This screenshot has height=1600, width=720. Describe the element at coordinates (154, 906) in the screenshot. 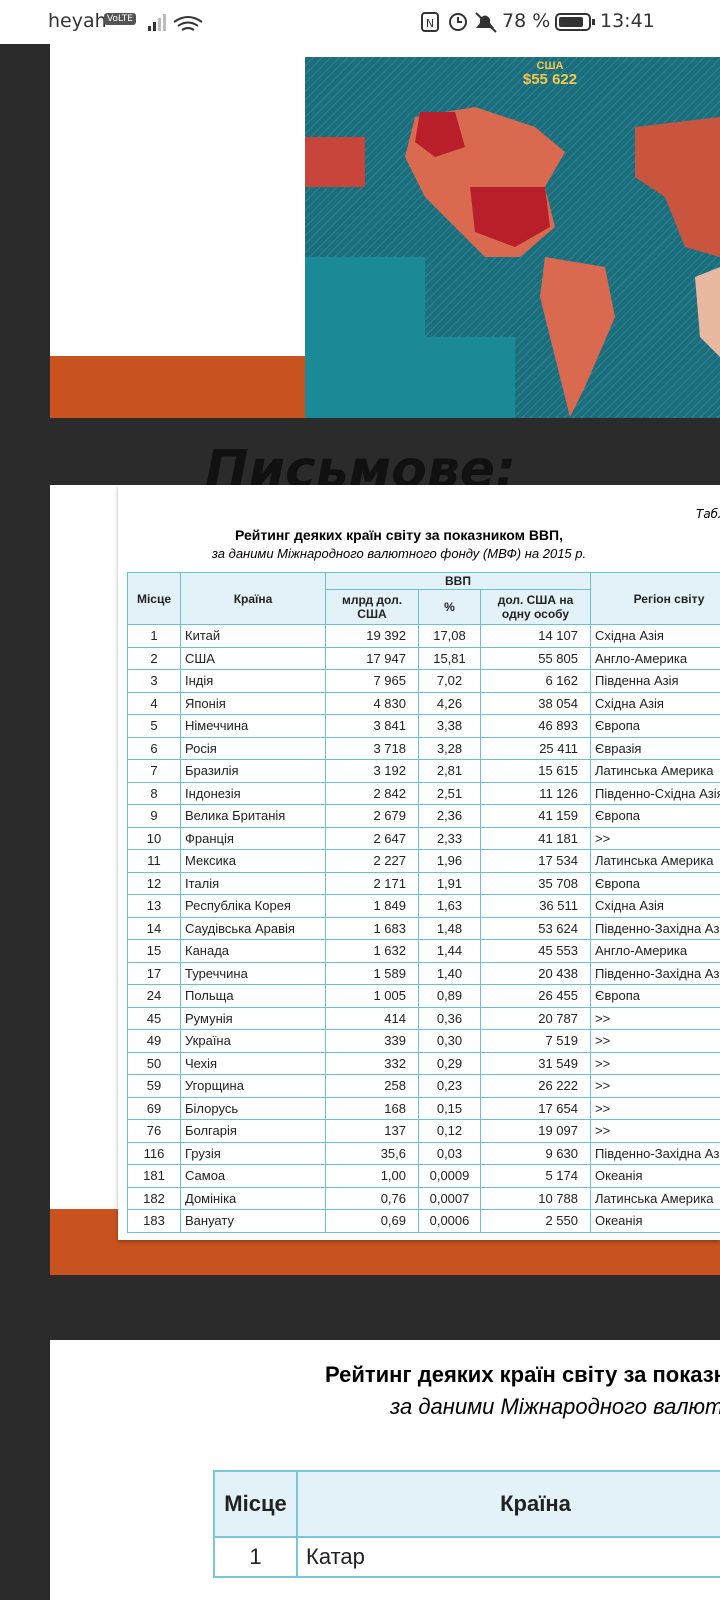

I see `table-cell: 13` at that location.